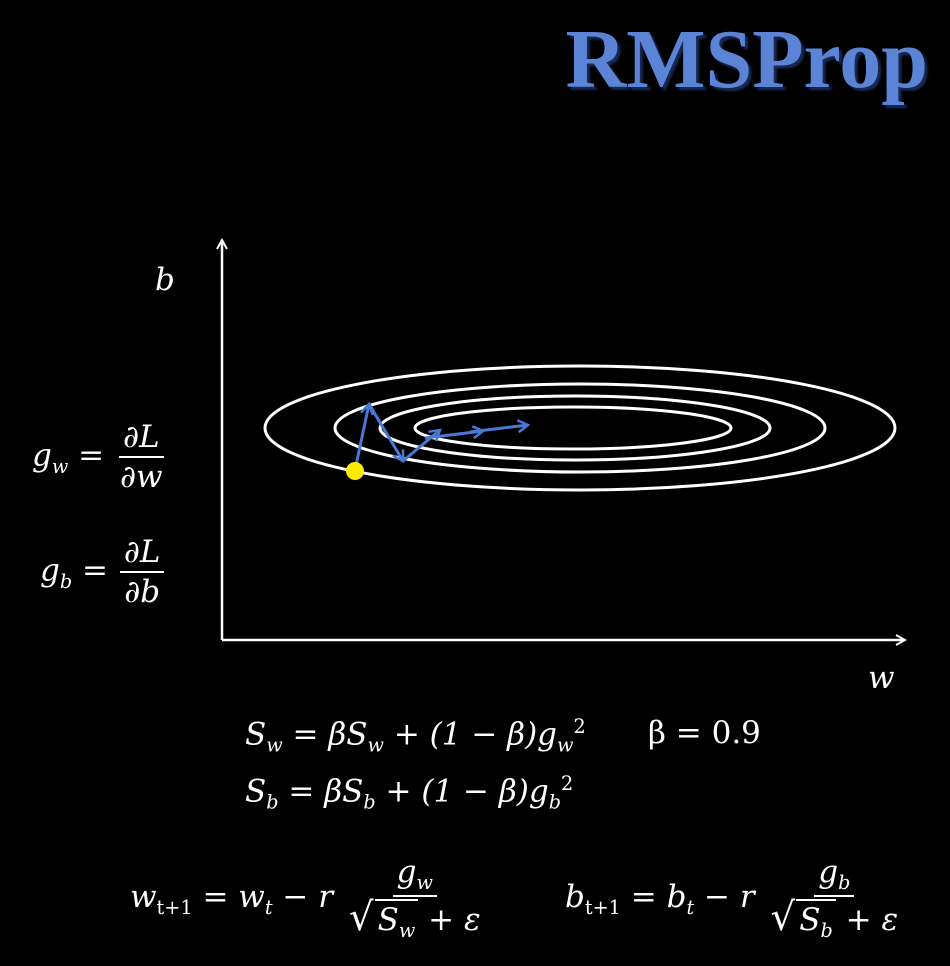 The height and width of the screenshot is (966, 950). Describe the element at coordinates (746, 59) in the screenshot. I see `slide-title: RMSProp` at that location.